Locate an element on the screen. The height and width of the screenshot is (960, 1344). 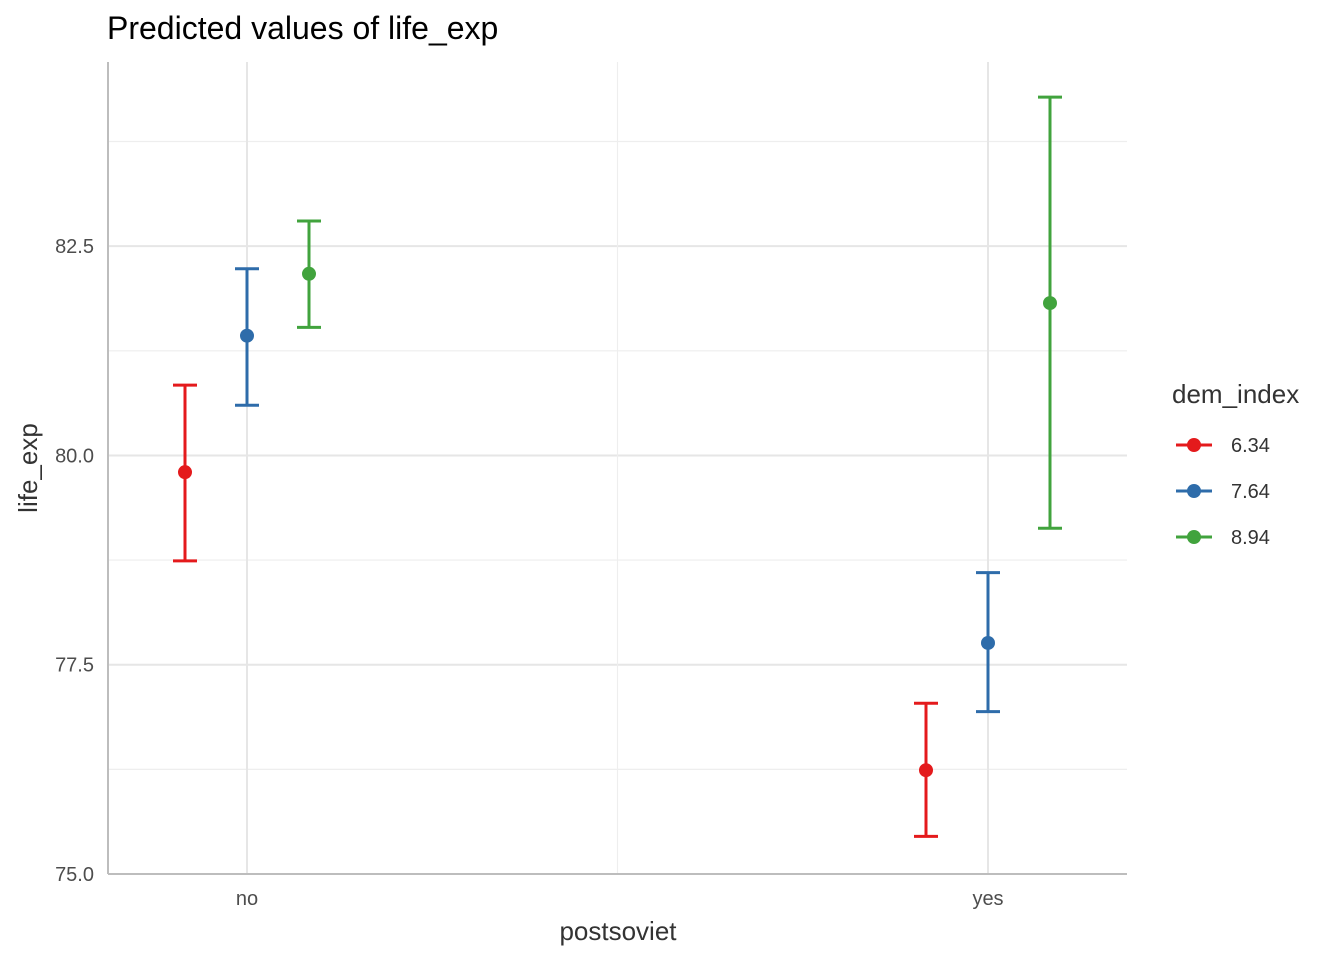
chart-title: Predicted values of life_exp is located at coordinates (302, 28).